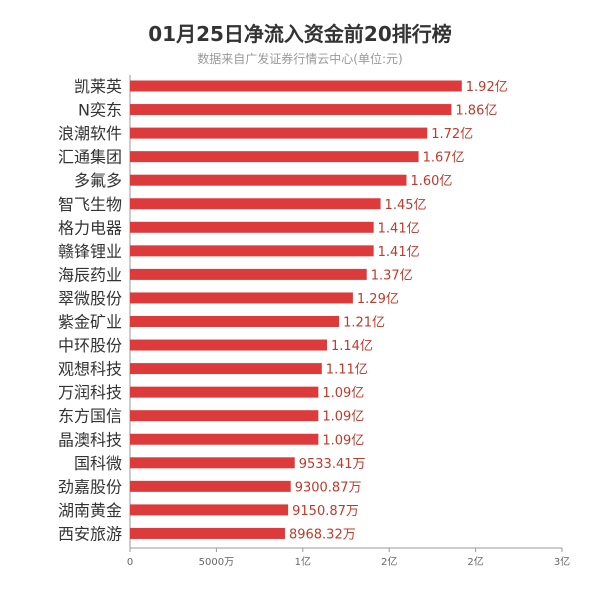 This screenshot has height=600, width=600. I want to click on category-label: 紫金矿业, so click(90, 322).